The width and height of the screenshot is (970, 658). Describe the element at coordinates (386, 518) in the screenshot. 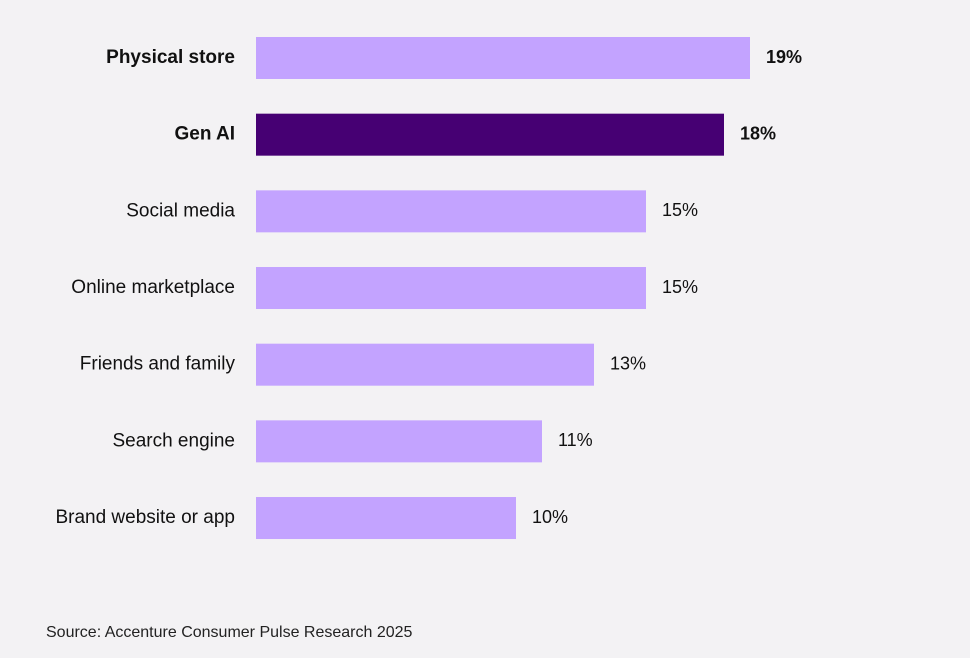

I see `bar-brand-website-or-app` at that location.